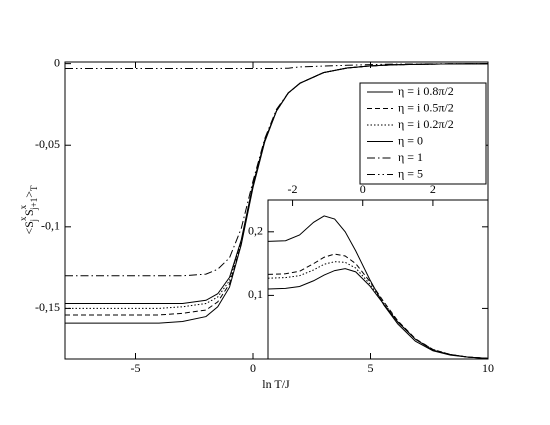  Describe the element at coordinates (34, 221) in the screenshot. I see `y-label-part: j` at that location.